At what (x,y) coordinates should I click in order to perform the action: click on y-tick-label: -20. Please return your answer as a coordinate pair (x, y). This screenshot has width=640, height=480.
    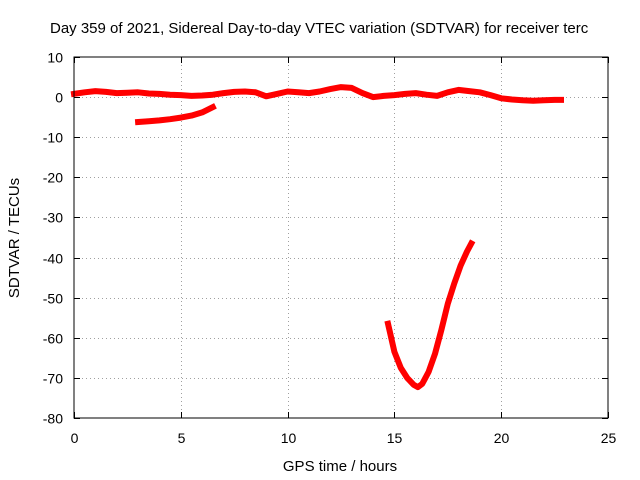
    Looking at the image, I should click on (53, 178).